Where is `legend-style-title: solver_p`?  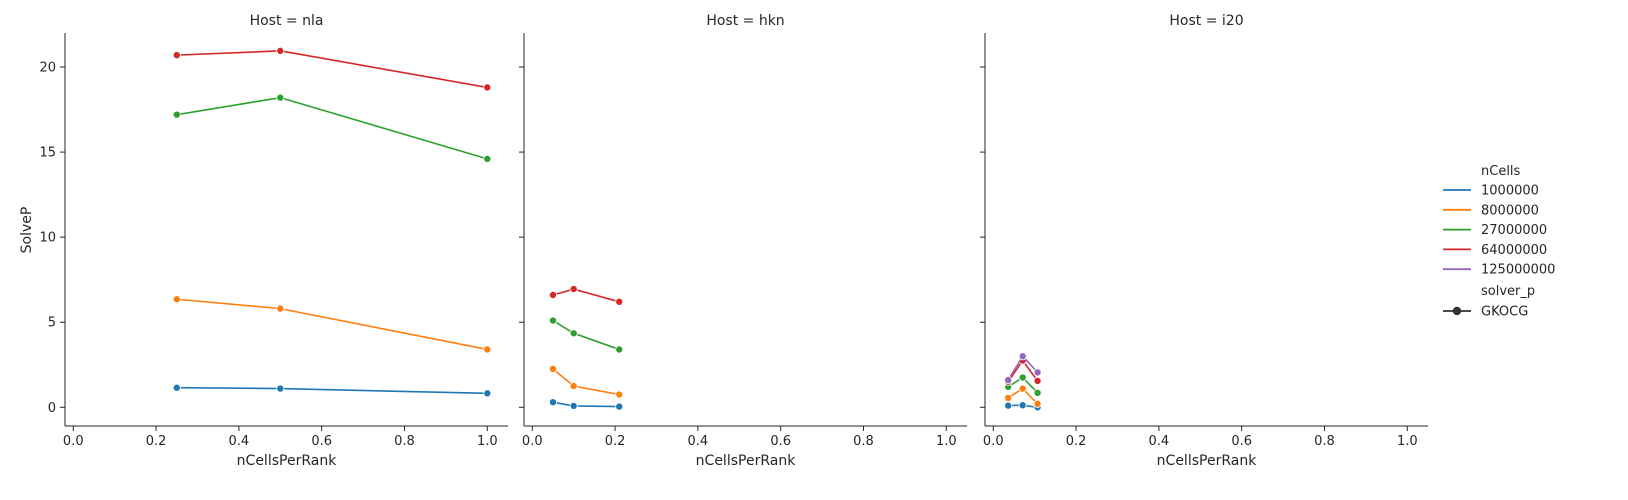
legend-style-title: solver_p is located at coordinates (1508, 291).